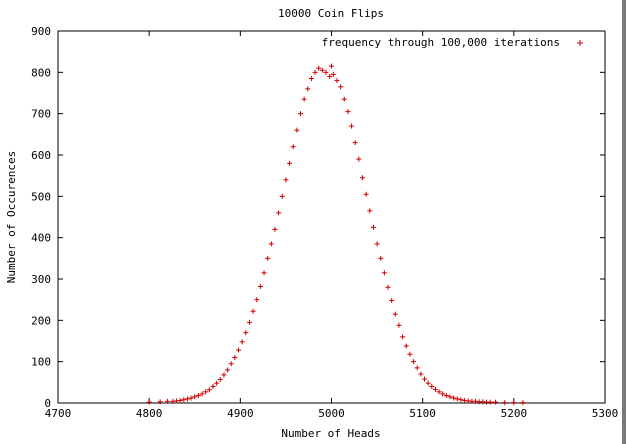 Image resolution: width=626 pixels, height=444 pixels. Describe the element at coordinates (605, 413) in the screenshot. I see `x-tick-label: 5300` at that location.